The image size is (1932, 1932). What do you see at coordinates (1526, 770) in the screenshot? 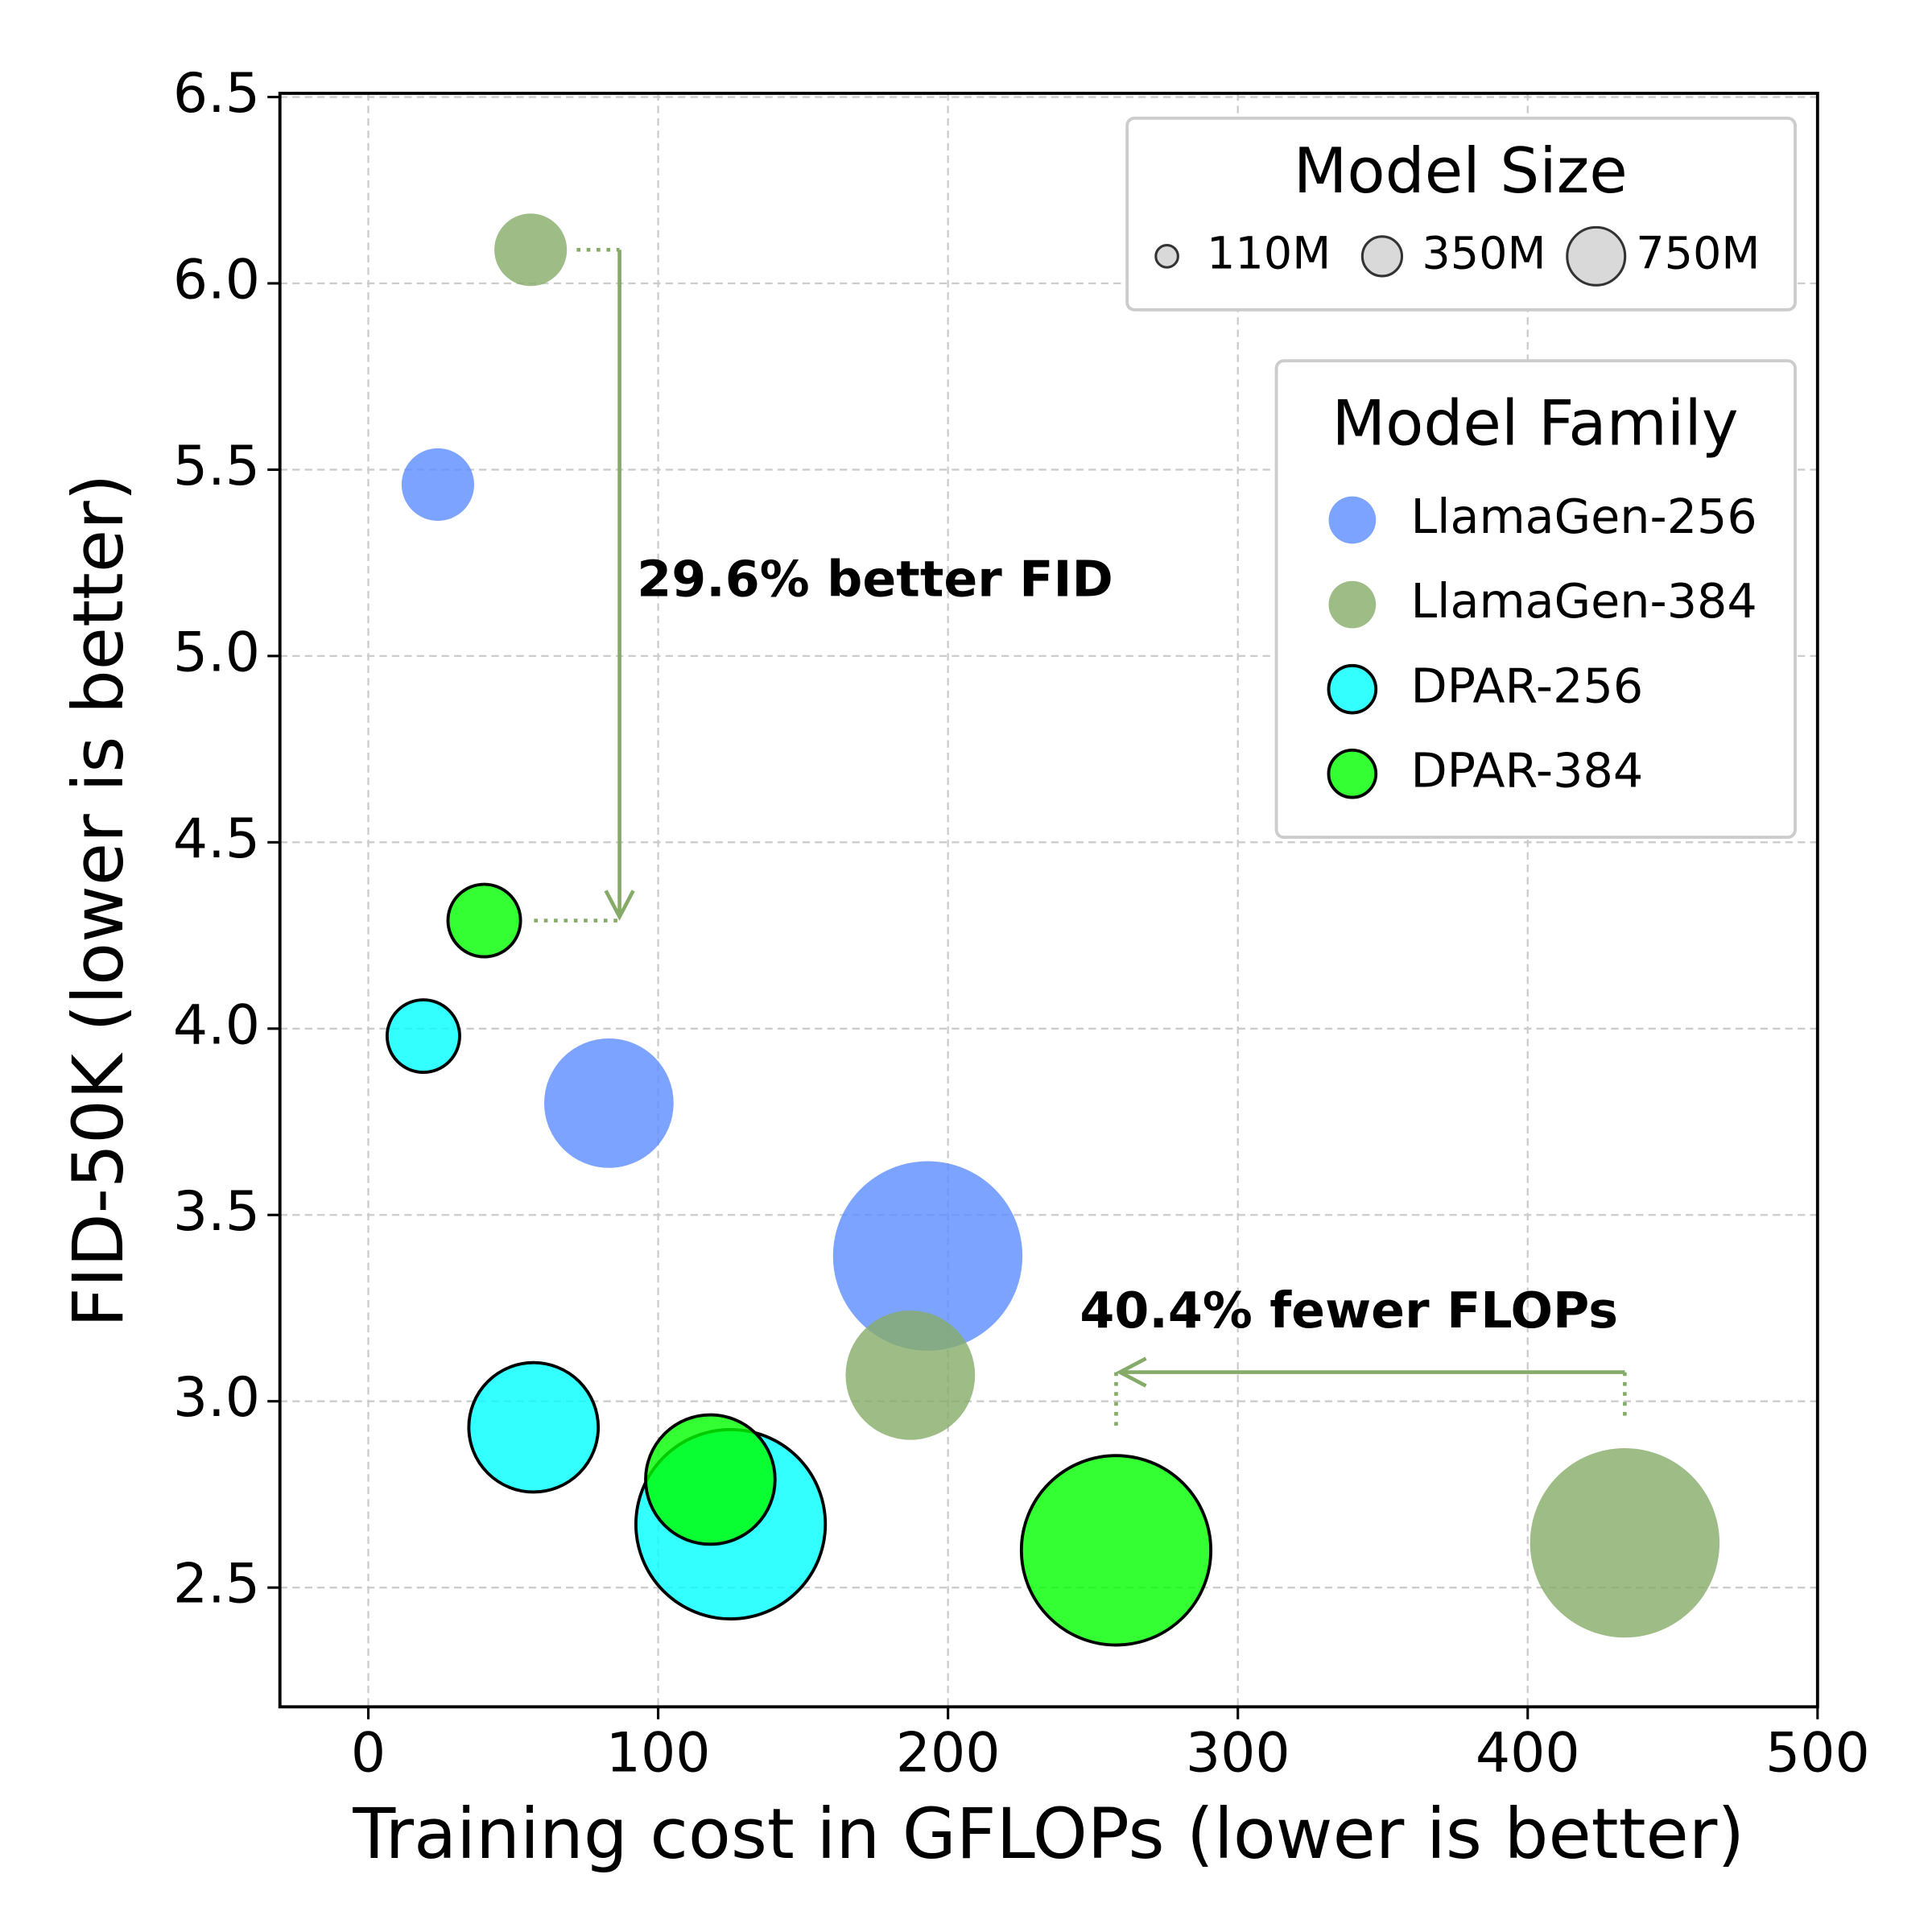
I see `legend-label: DPAR-384` at bounding box center [1526, 770].